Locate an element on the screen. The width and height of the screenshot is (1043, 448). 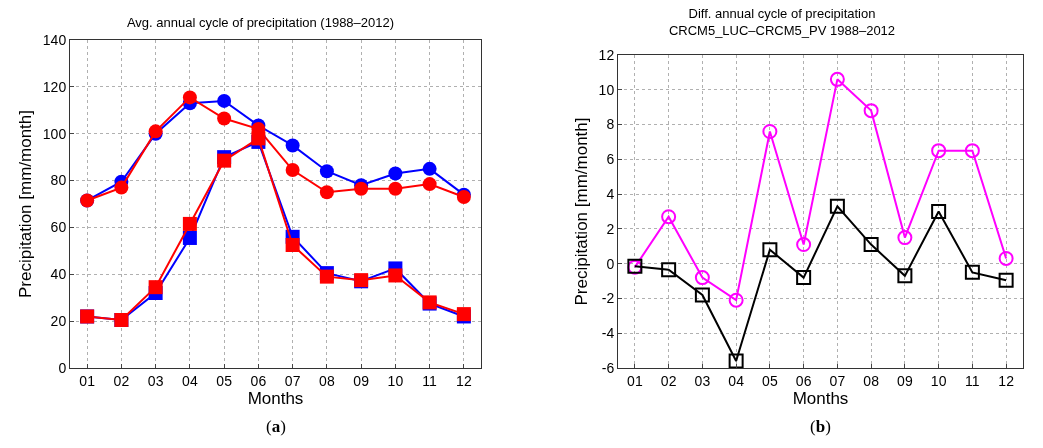
chart-title: Avg. annual cycle of precipitation (1988–2012) is located at coordinates (260, 23).